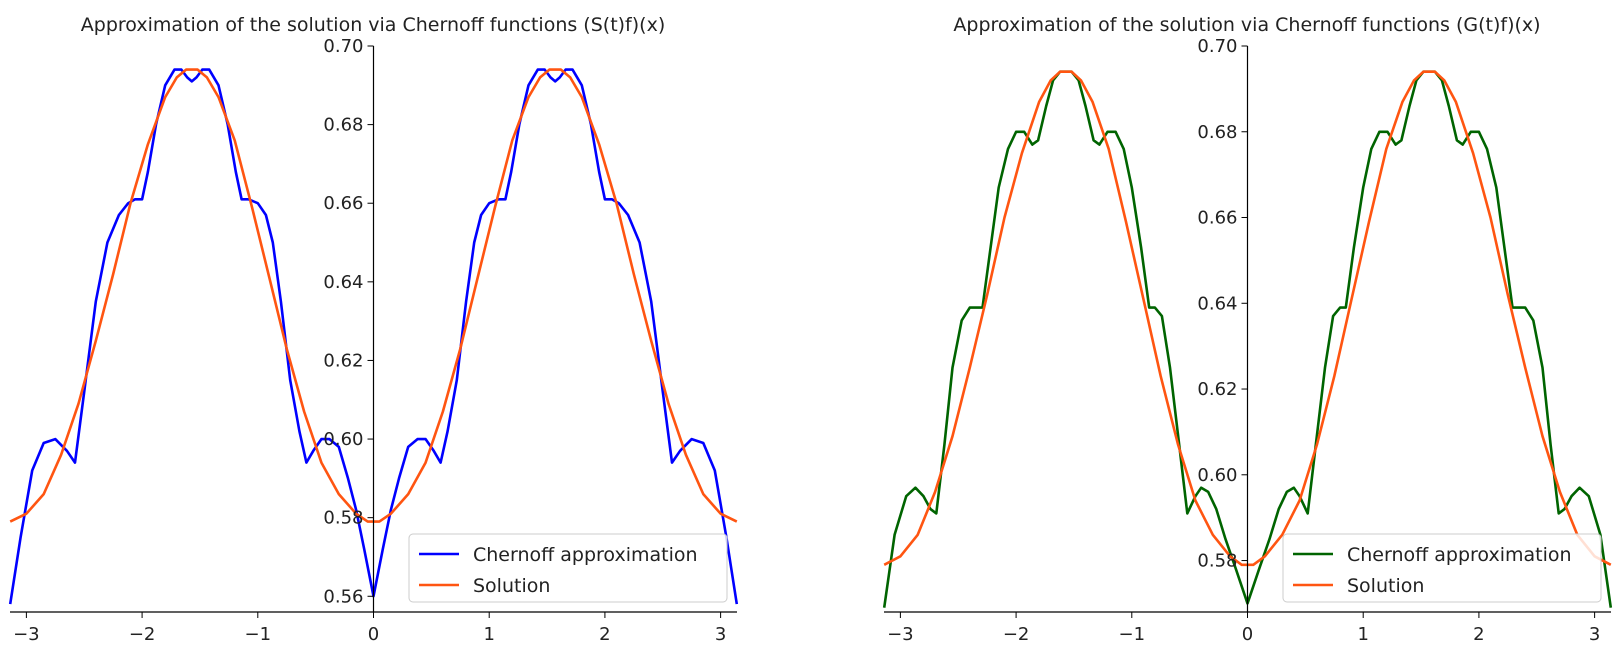 The height and width of the screenshot is (654, 1620). I want to click on y-tick-label: 0.56, so click(343, 596).